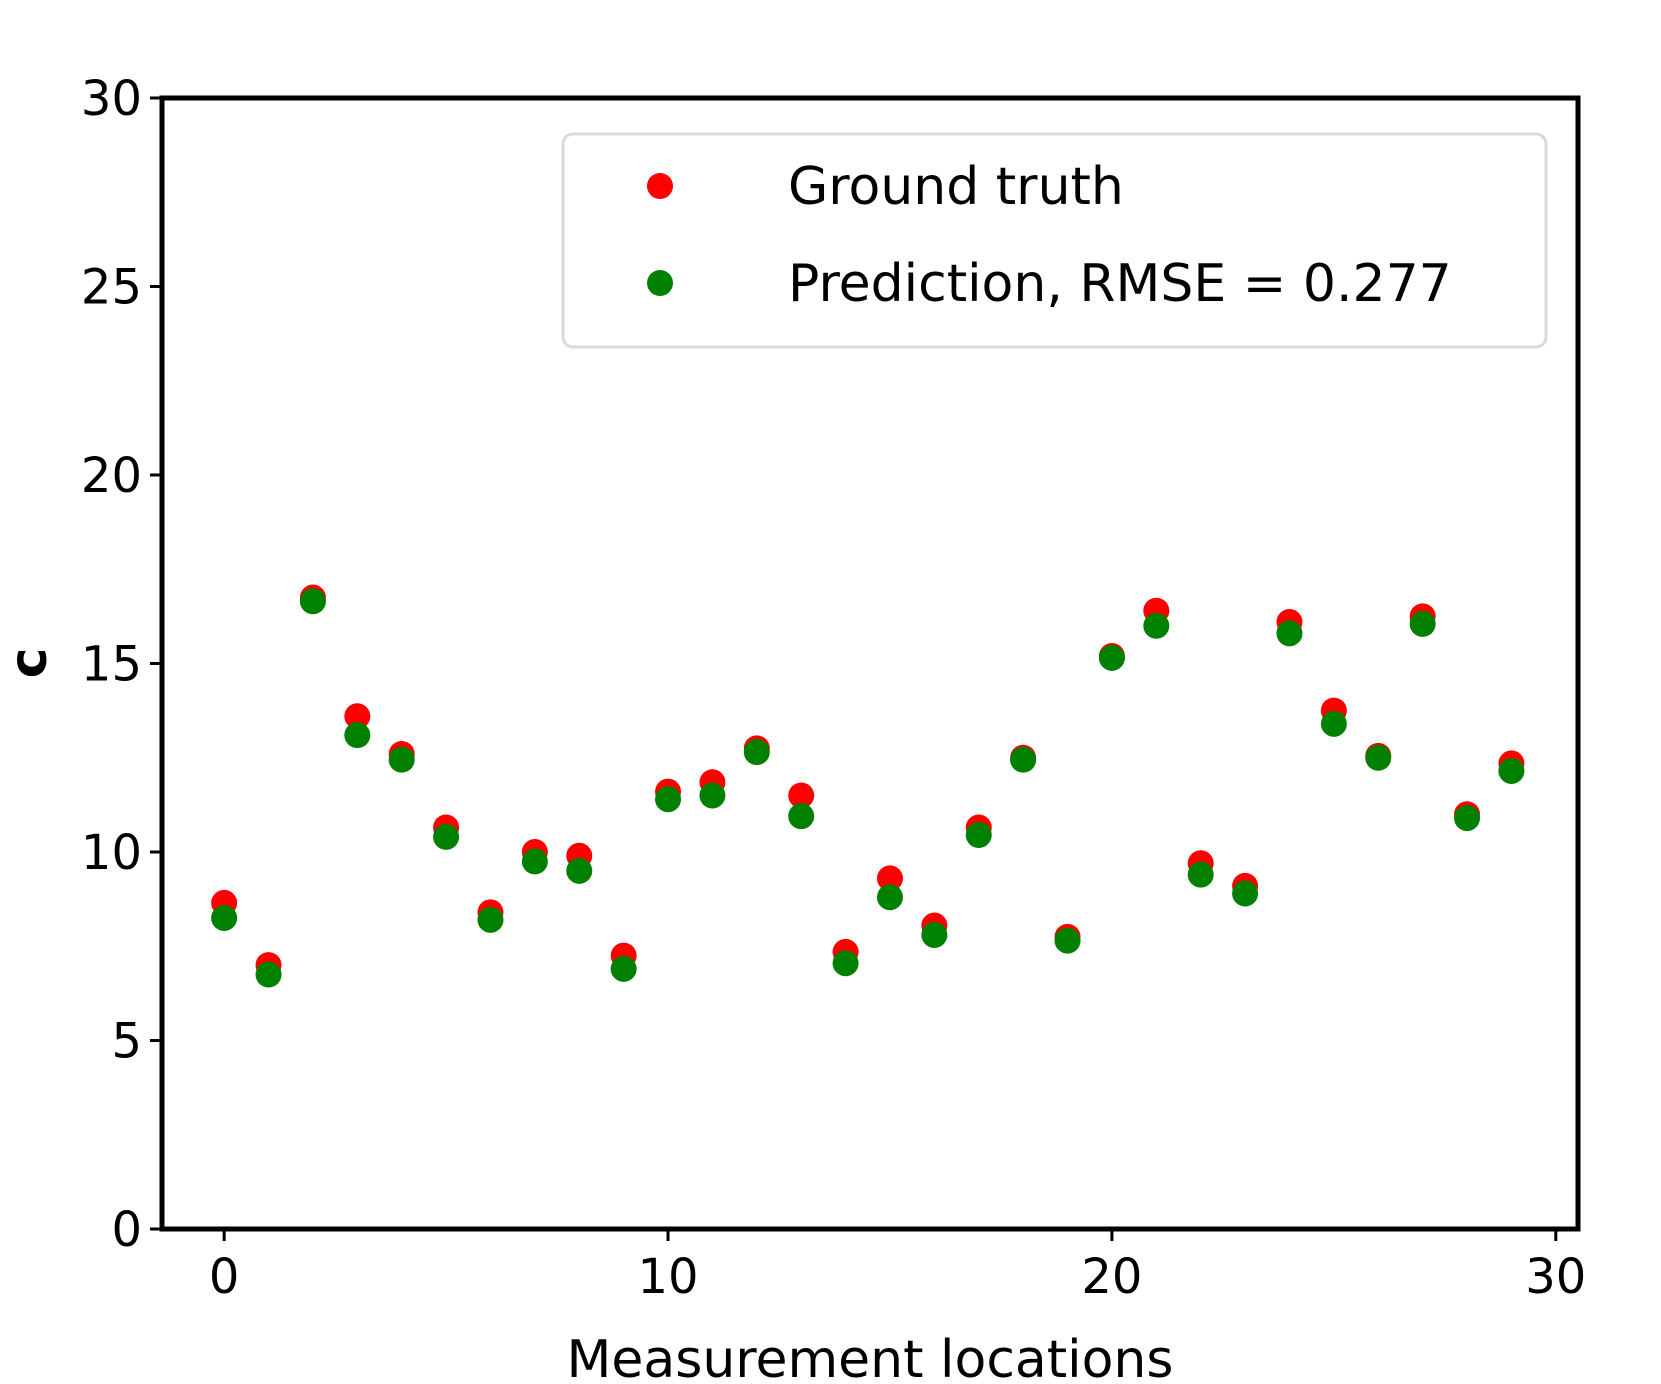 The height and width of the screenshot is (1384, 1661). What do you see at coordinates (111, 665) in the screenshot?
I see `y-tick-label-15: 15` at bounding box center [111, 665].